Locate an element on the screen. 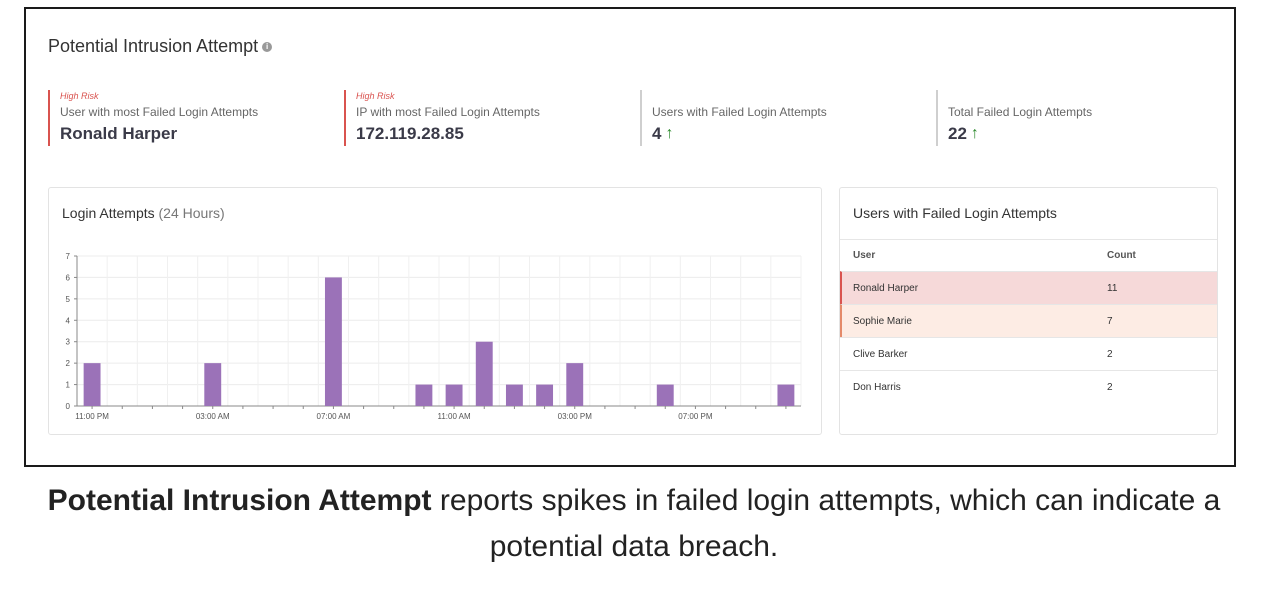 The width and height of the screenshot is (1268, 602). y-tick-label: 2 is located at coordinates (68, 363).